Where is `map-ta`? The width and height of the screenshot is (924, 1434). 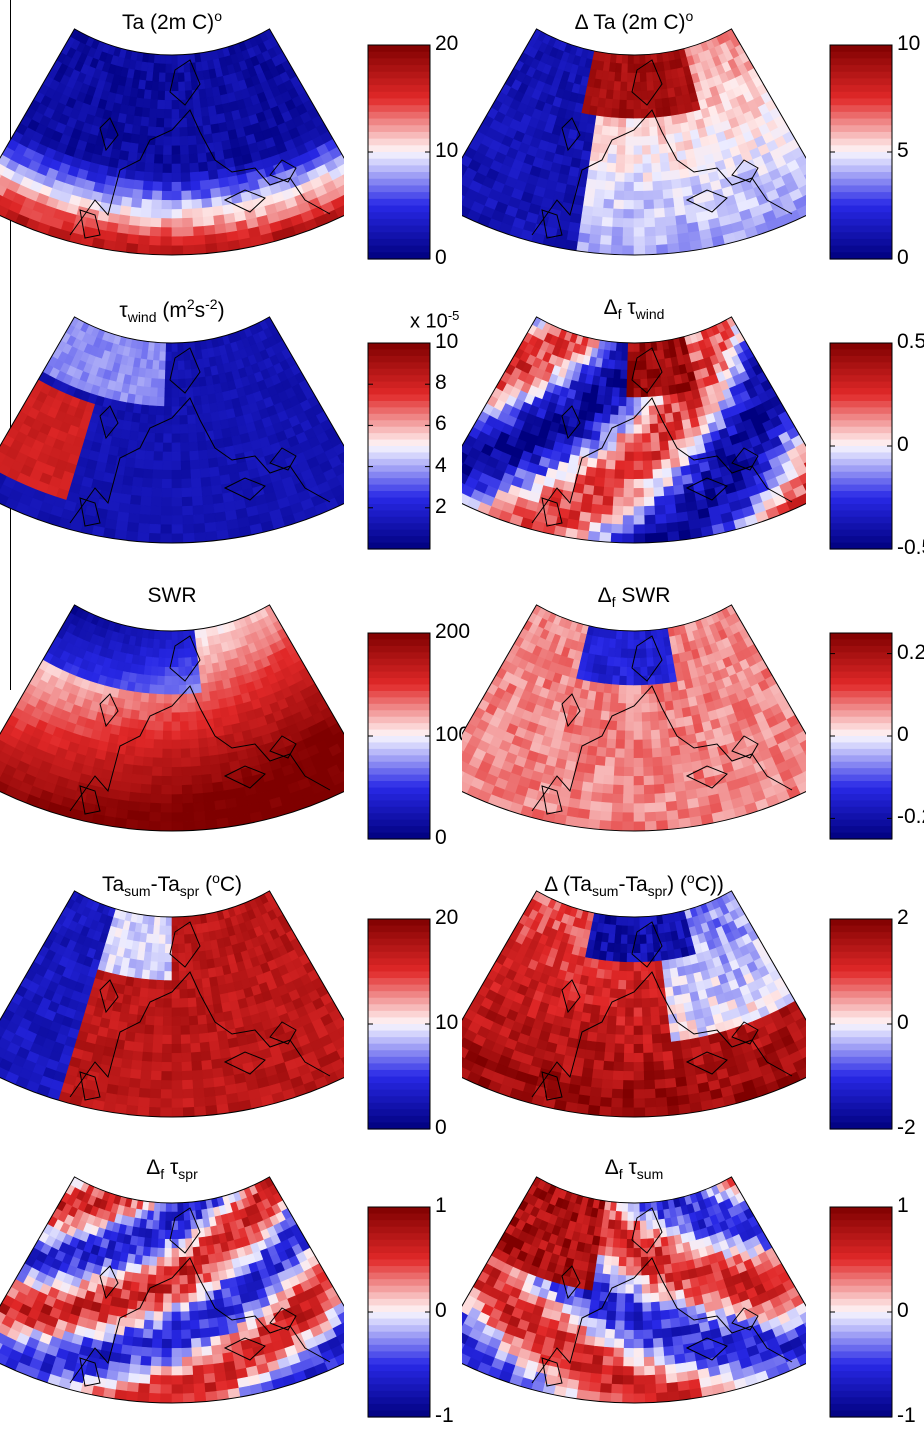
map-ta is located at coordinates (172, 142).